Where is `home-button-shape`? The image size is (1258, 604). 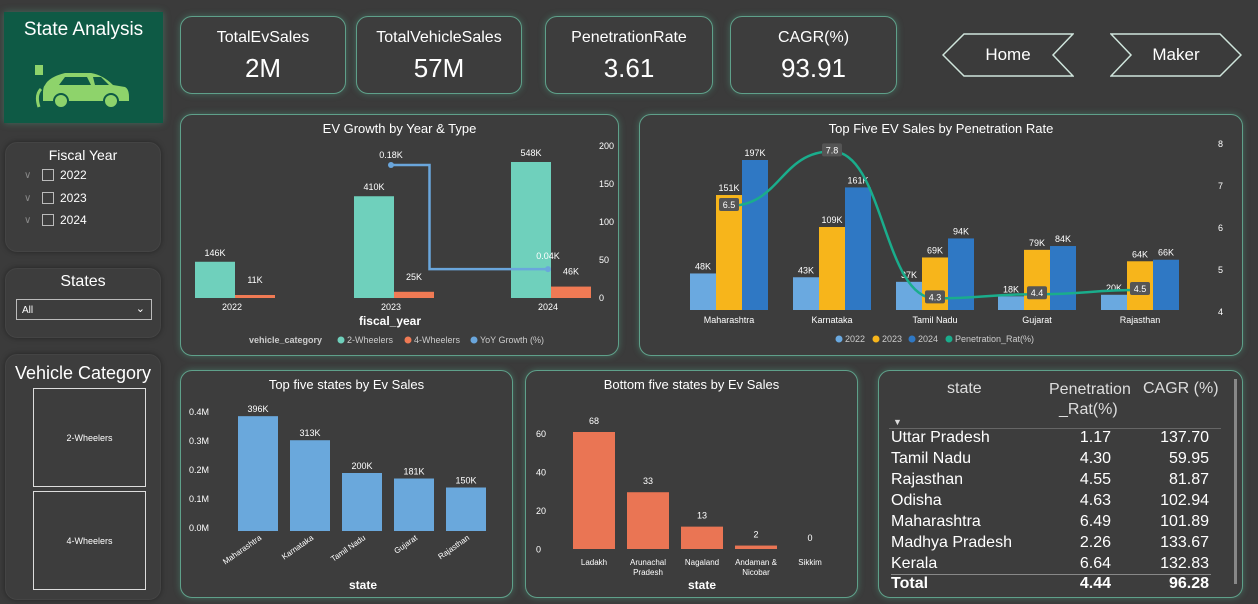 home-button-shape is located at coordinates (1008, 55).